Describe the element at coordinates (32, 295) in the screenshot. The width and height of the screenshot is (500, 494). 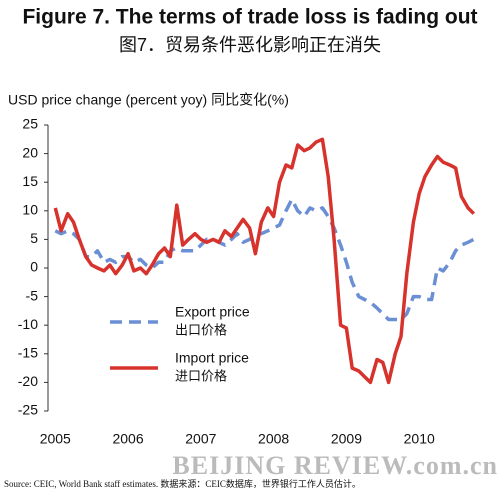
I see `y-tick-label: -5` at that location.